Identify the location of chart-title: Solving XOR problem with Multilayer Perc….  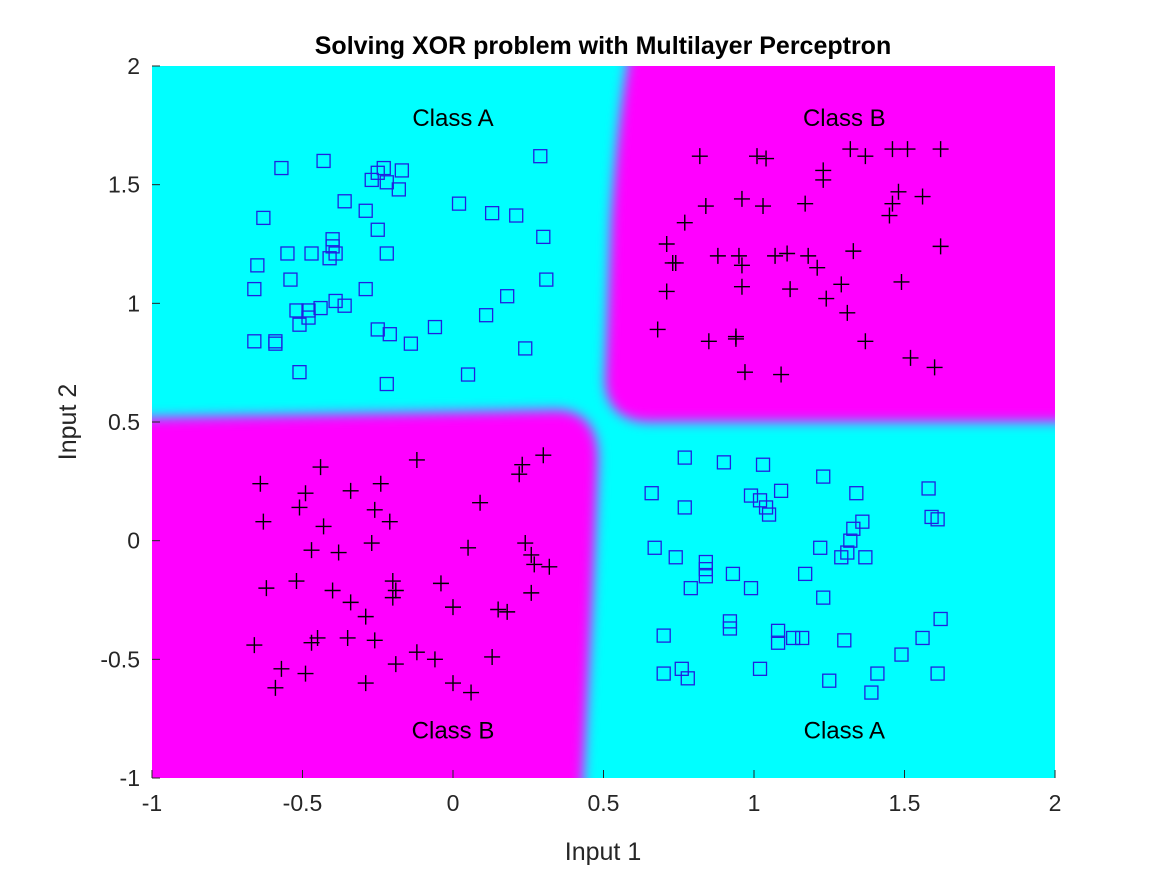
(603, 46).